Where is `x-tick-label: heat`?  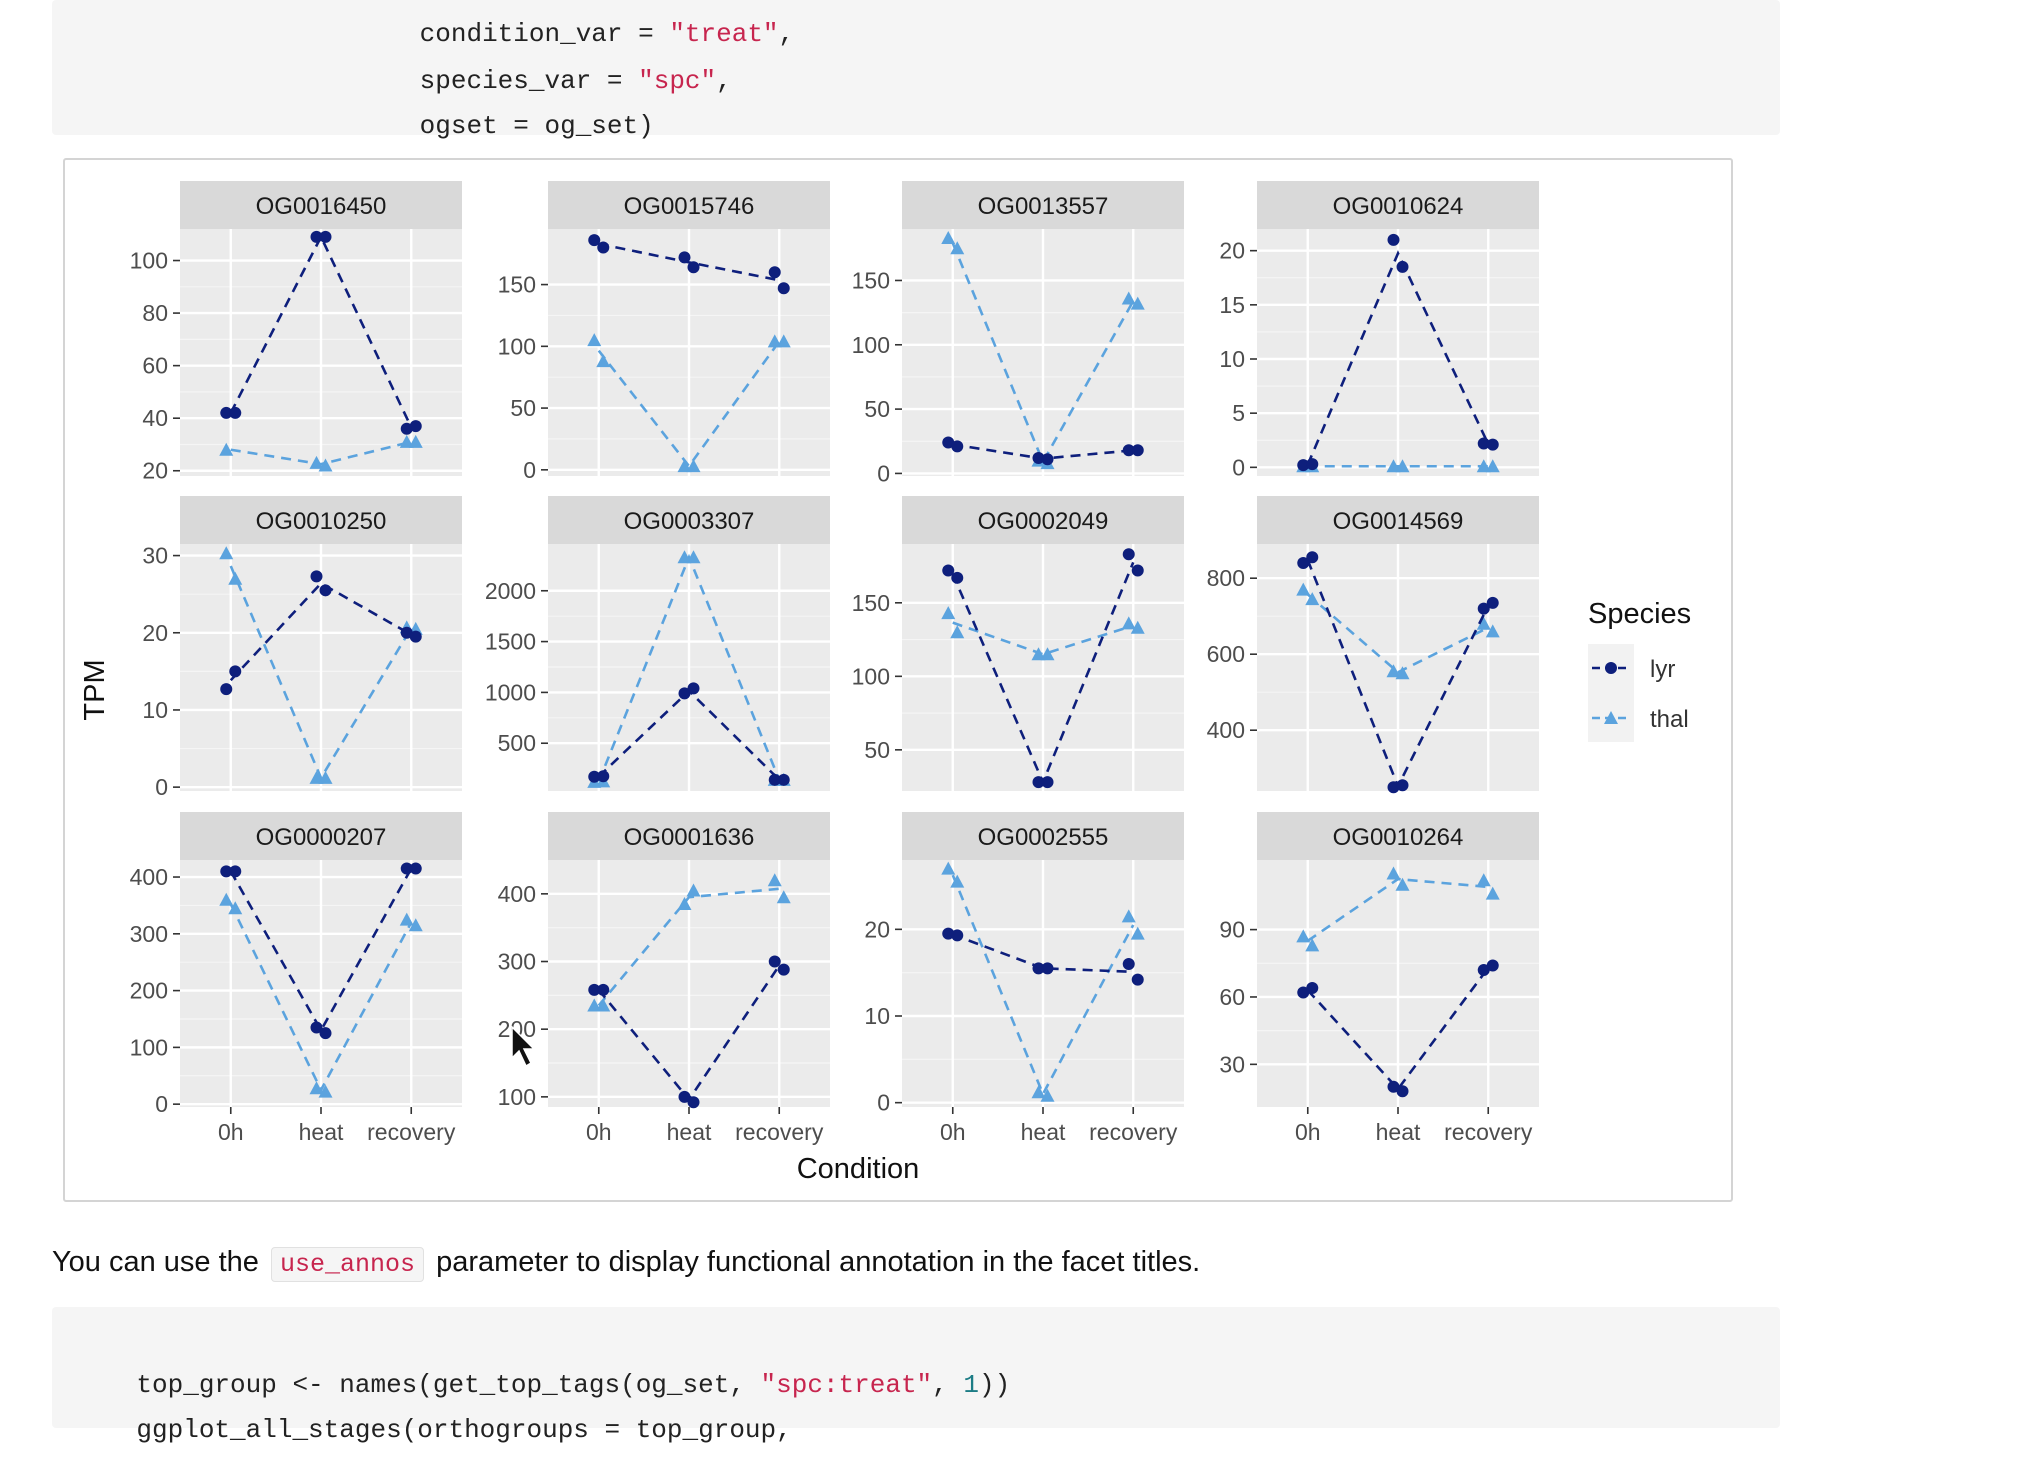 x-tick-label: heat is located at coordinates (321, 1132).